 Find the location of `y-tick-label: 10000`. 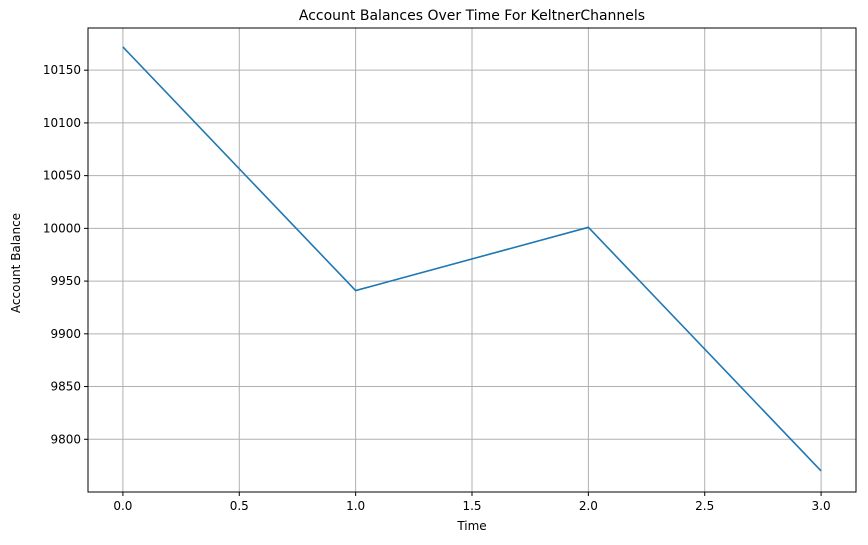

y-tick-label: 10000 is located at coordinates (62, 228).